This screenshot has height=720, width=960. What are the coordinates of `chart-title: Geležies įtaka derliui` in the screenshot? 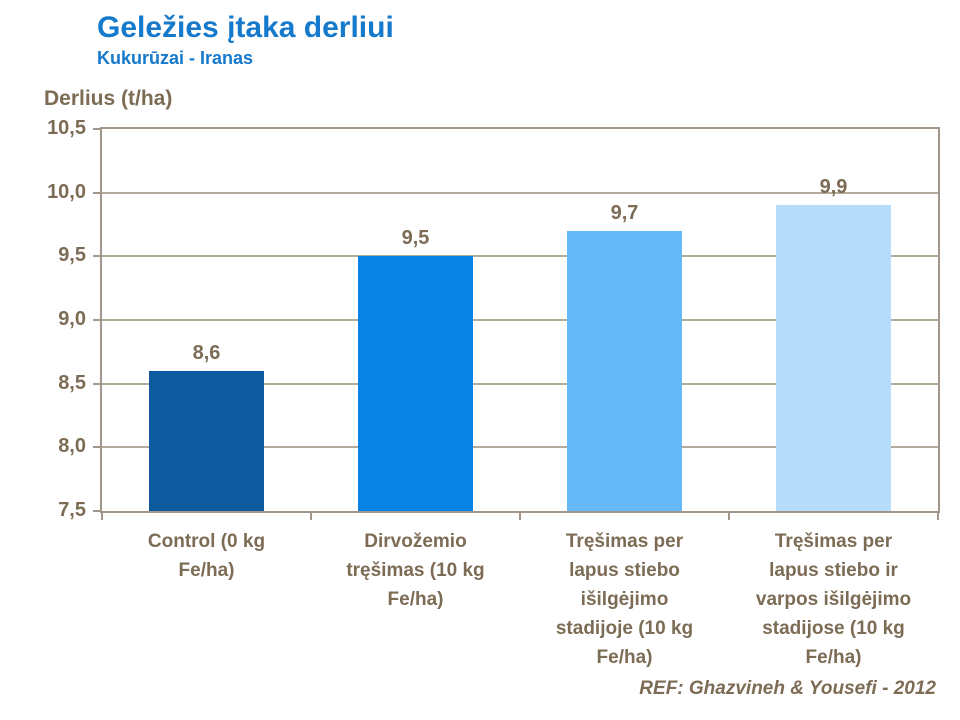 It's located at (245, 27).